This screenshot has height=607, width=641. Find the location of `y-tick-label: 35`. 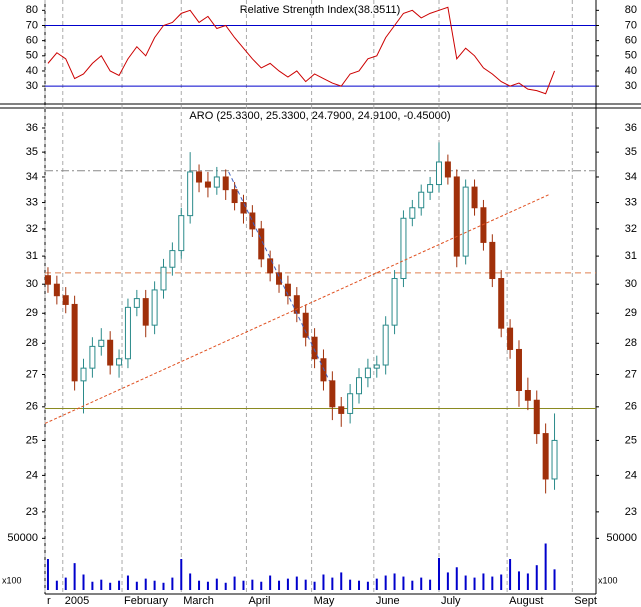

y-tick-label: 35 is located at coordinates (32, 152).